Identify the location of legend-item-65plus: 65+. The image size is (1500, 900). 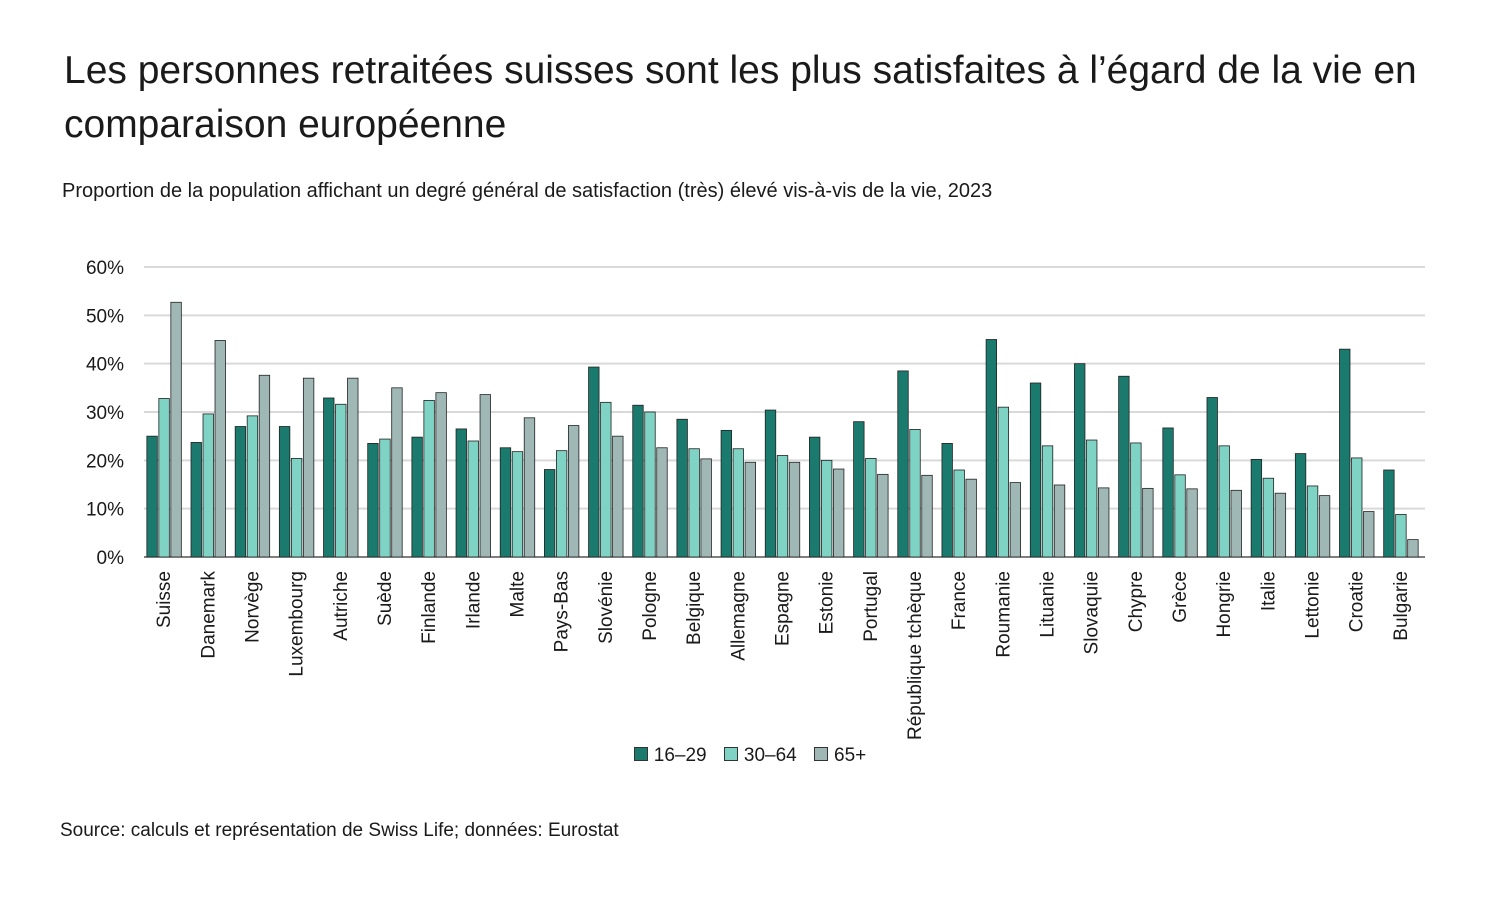
(840, 756).